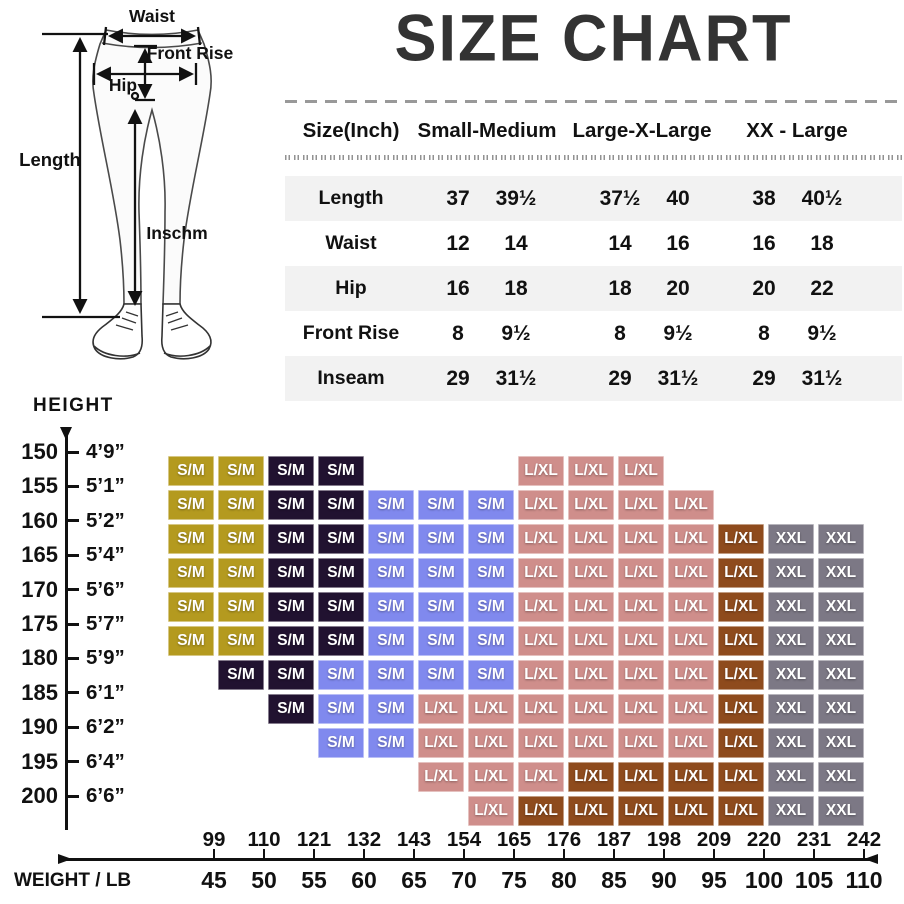 The width and height of the screenshot is (904, 904). What do you see at coordinates (414, 839) in the screenshot?
I see `weight-lb-label: 143` at bounding box center [414, 839].